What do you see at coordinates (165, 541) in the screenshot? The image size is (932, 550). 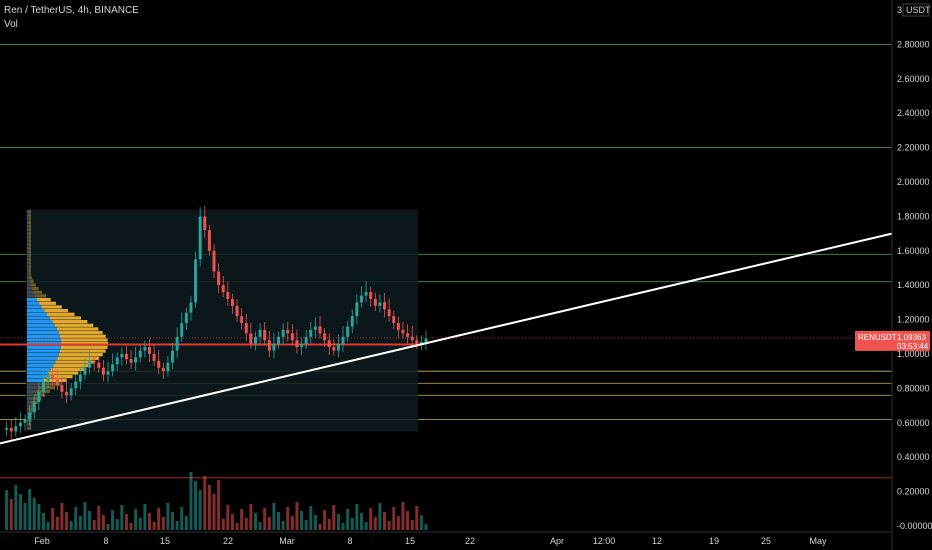 I see `time-axis-label: 15` at bounding box center [165, 541].